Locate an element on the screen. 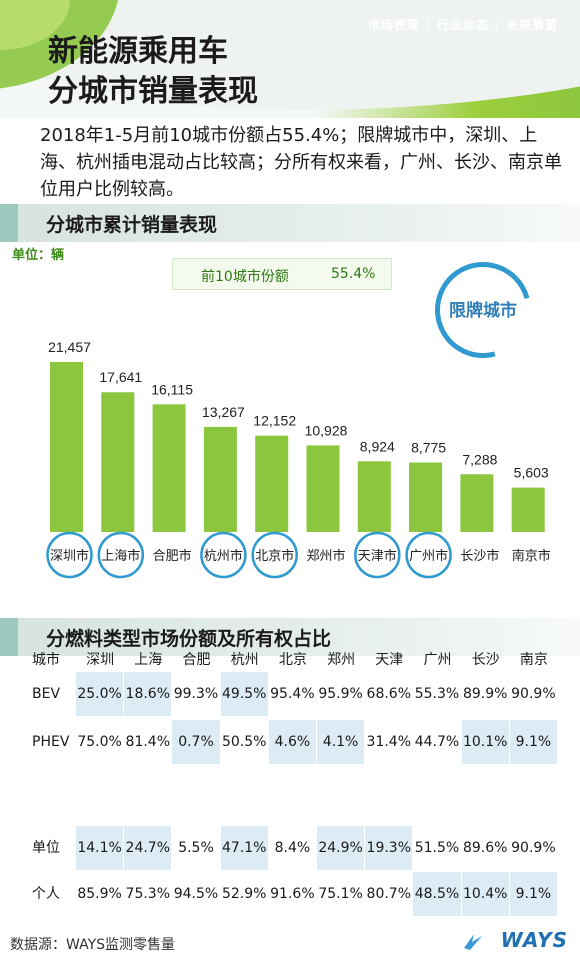  top-nav: 市场表现 / 行业动态 / 未来展望 is located at coordinates (463, 24).